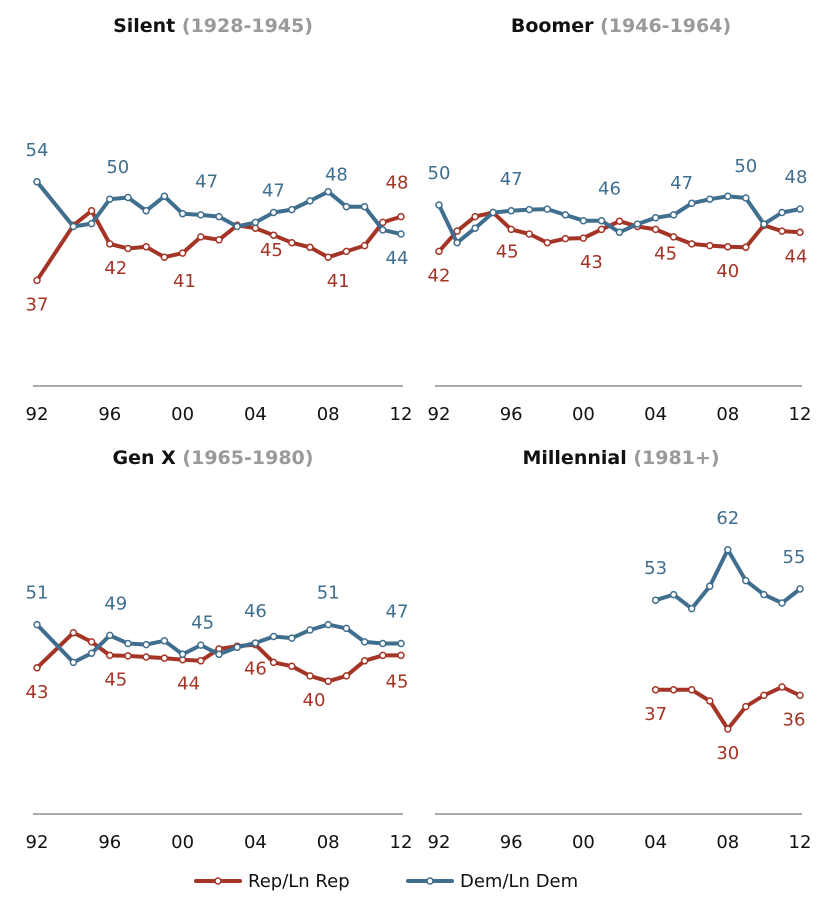 This screenshot has width=817, height=902. Describe the element at coordinates (430, 881) in the screenshot. I see `legend-marker-dem` at that location.